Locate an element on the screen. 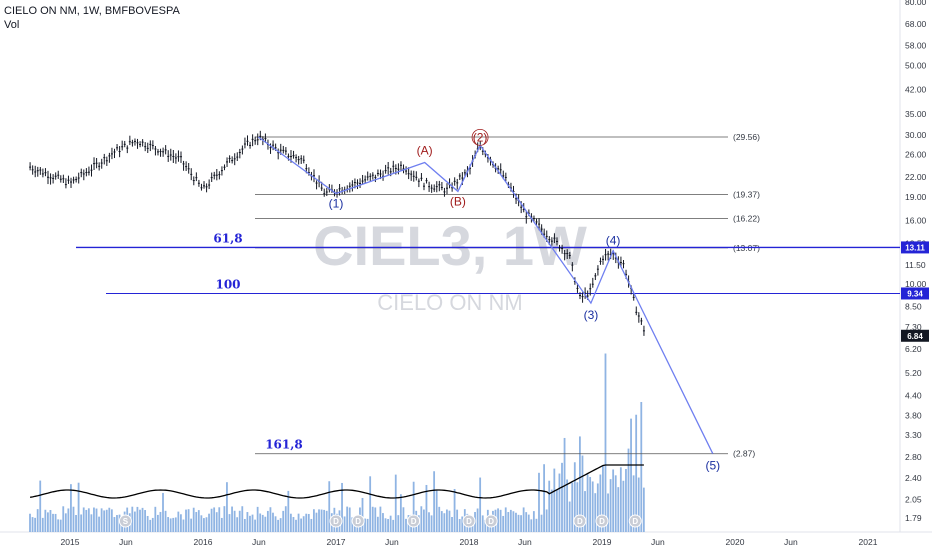 The height and width of the screenshot is (550, 932). y-tick-label: 2.05 is located at coordinates (913, 499).